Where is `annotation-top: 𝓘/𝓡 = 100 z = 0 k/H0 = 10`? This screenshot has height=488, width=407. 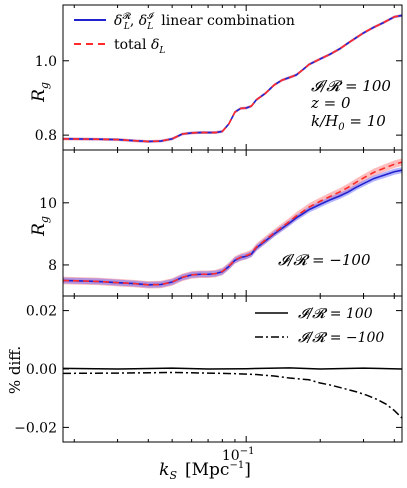
annotation-top: 𝓘/𝓡 = 100 z = 0 k/H0 = 10 is located at coordinates (350, 105).